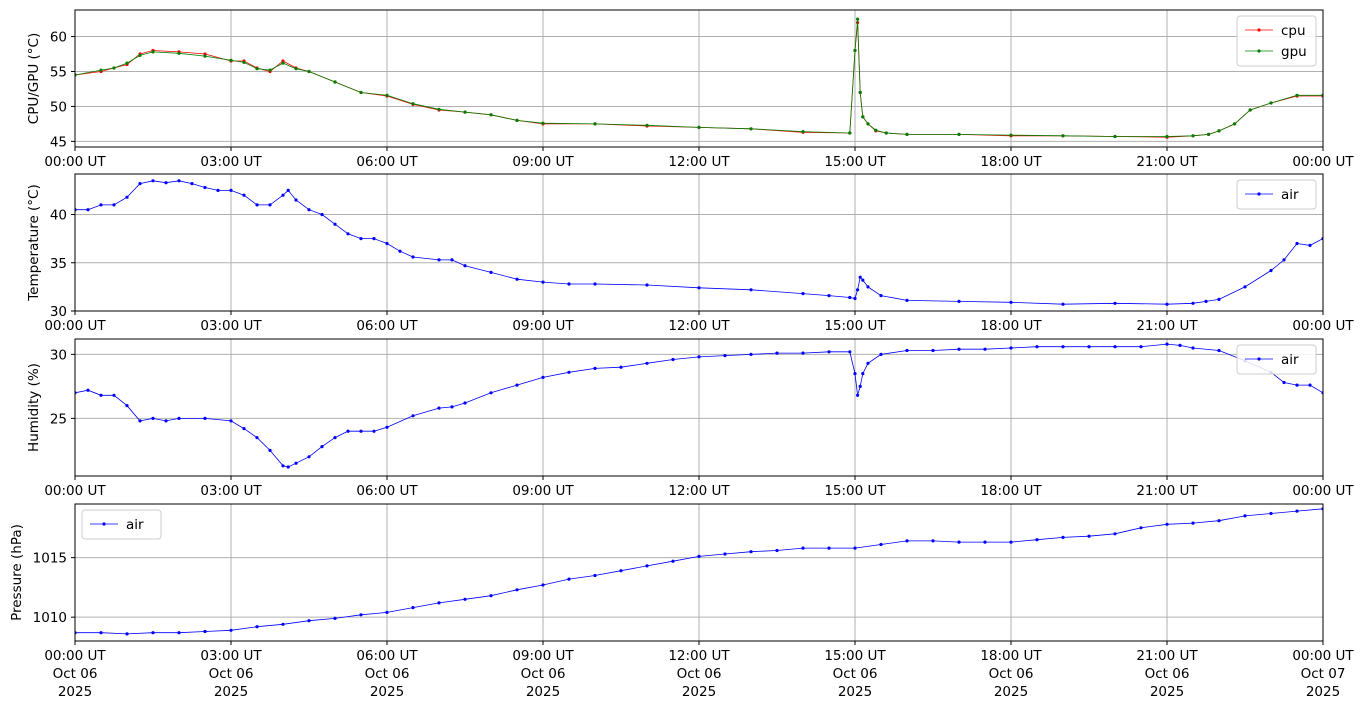 The width and height of the screenshot is (1364, 707). Describe the element at coordinates (58, 216) in the screenshot. I see `y-tick-label: 40` at that location.